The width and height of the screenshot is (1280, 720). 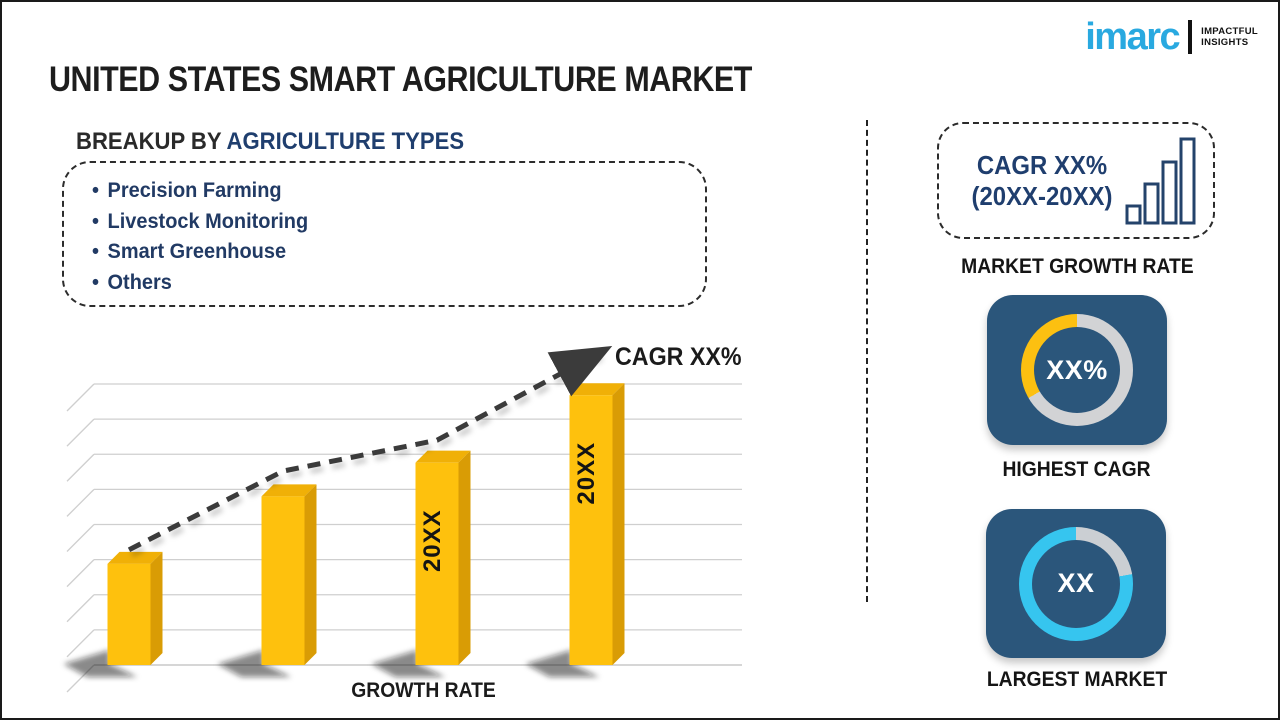 I want to click on highest-cagr-value: XX%, so click(x=1077, y=369).